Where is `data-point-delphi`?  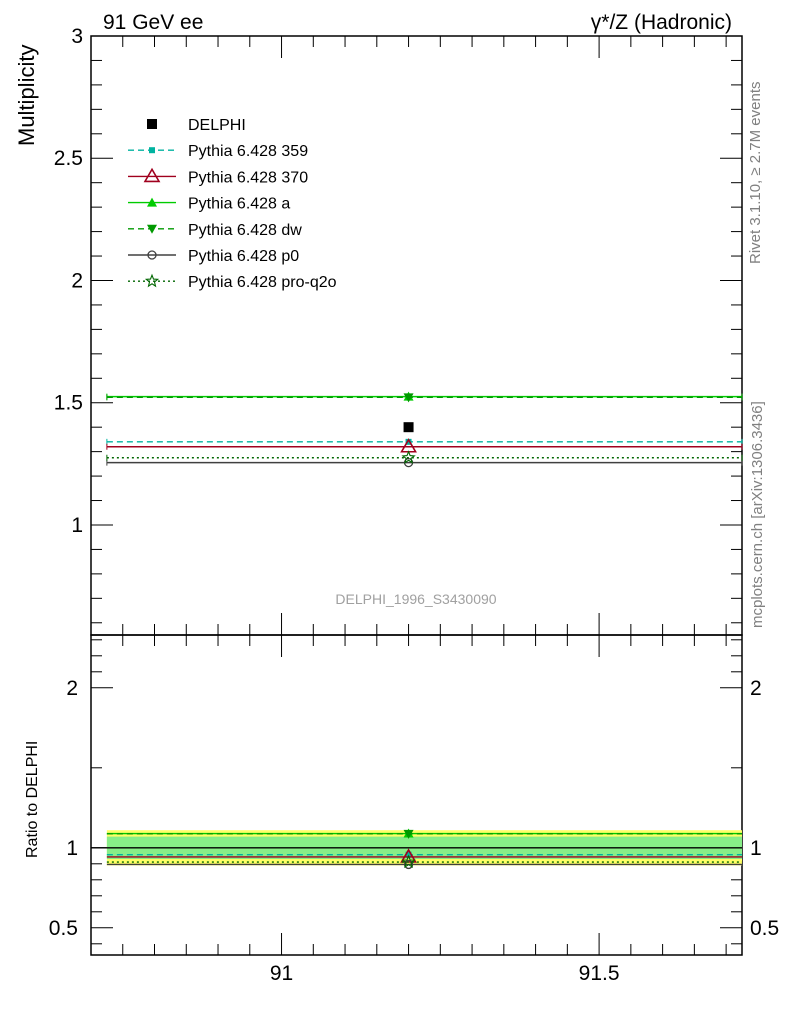
data-point-delphi is located at coordinates (408, 427).